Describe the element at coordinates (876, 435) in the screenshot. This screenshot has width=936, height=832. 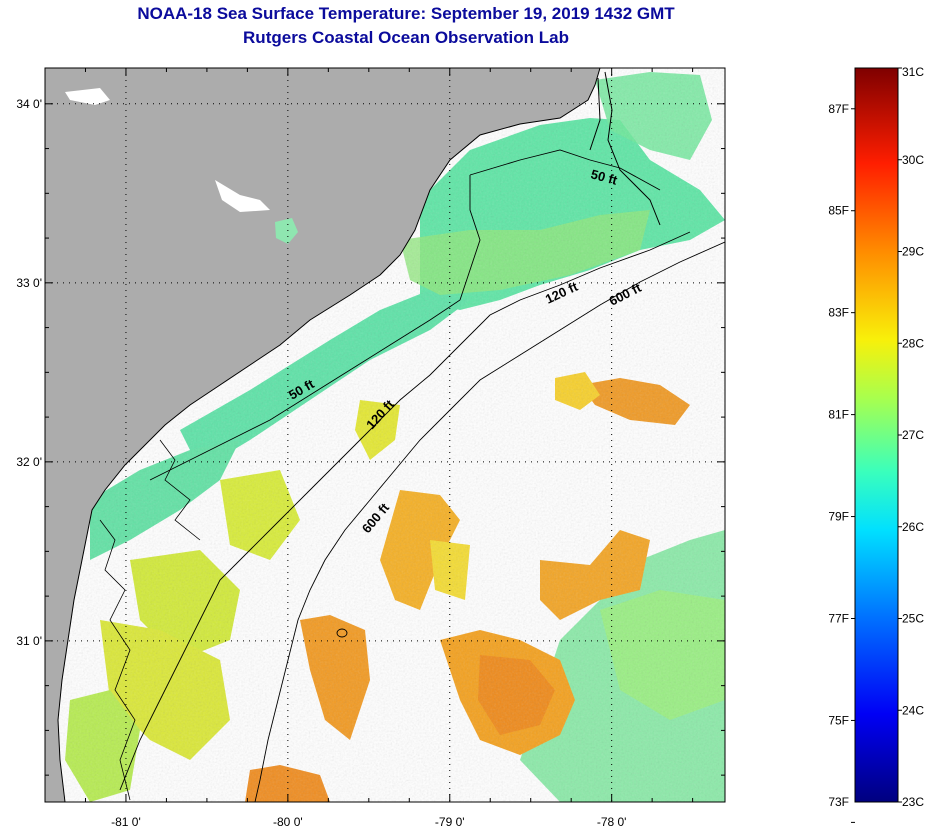
I see `colorbar-scale` at that location.